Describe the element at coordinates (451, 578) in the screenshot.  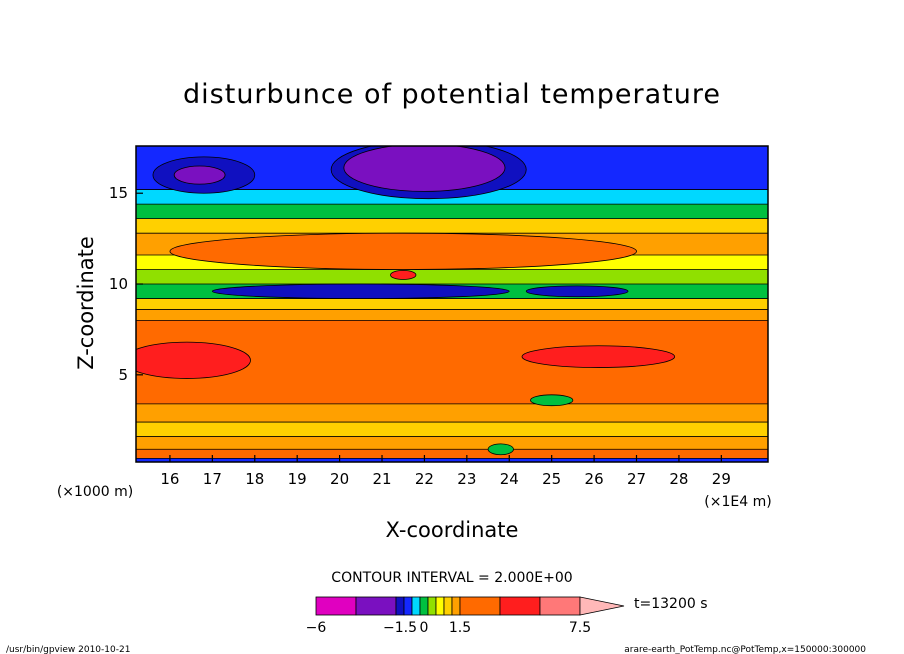
I see `contour-interval-label: CONTOUR INTERVAL = 2.000E+00` at that location.